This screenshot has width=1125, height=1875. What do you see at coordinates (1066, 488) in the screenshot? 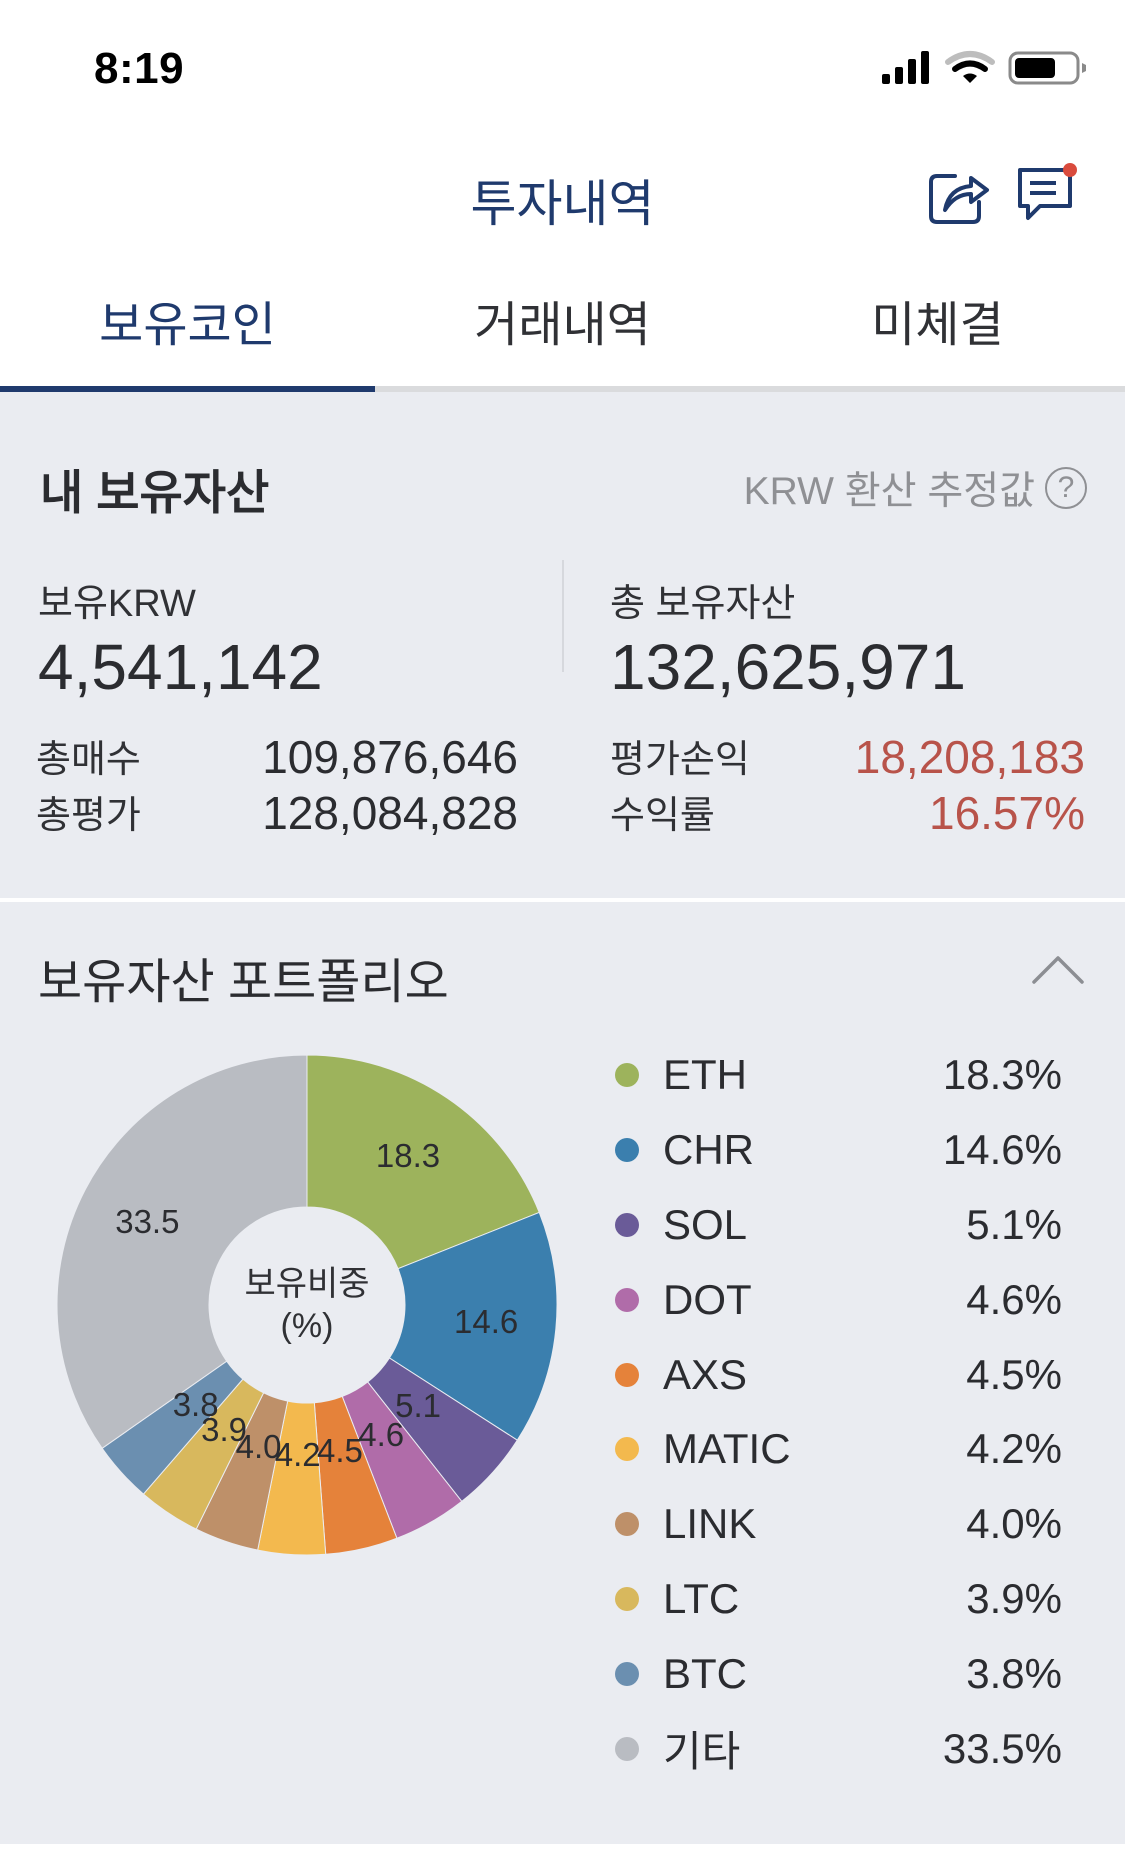
I see `help-icon: ?` at bounding box center [1066, 488].